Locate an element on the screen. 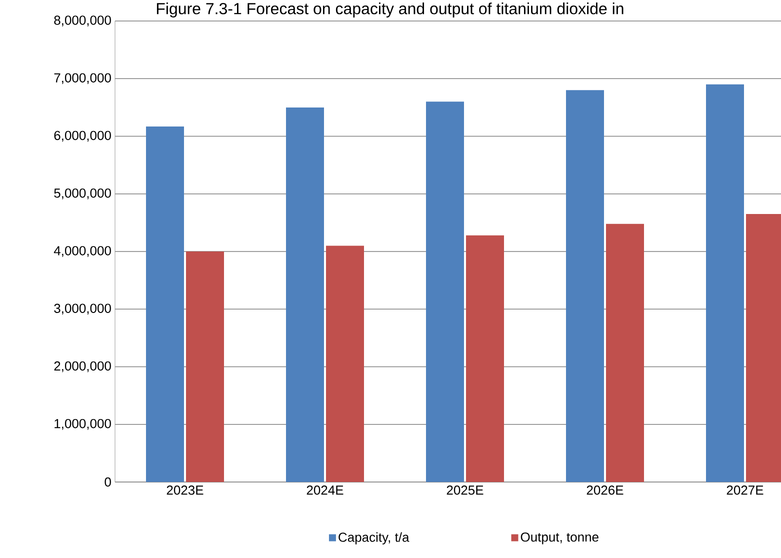 This screenshot has height=558, width=781. x-tick-label: 2025E is located at coordinates (465, 490).